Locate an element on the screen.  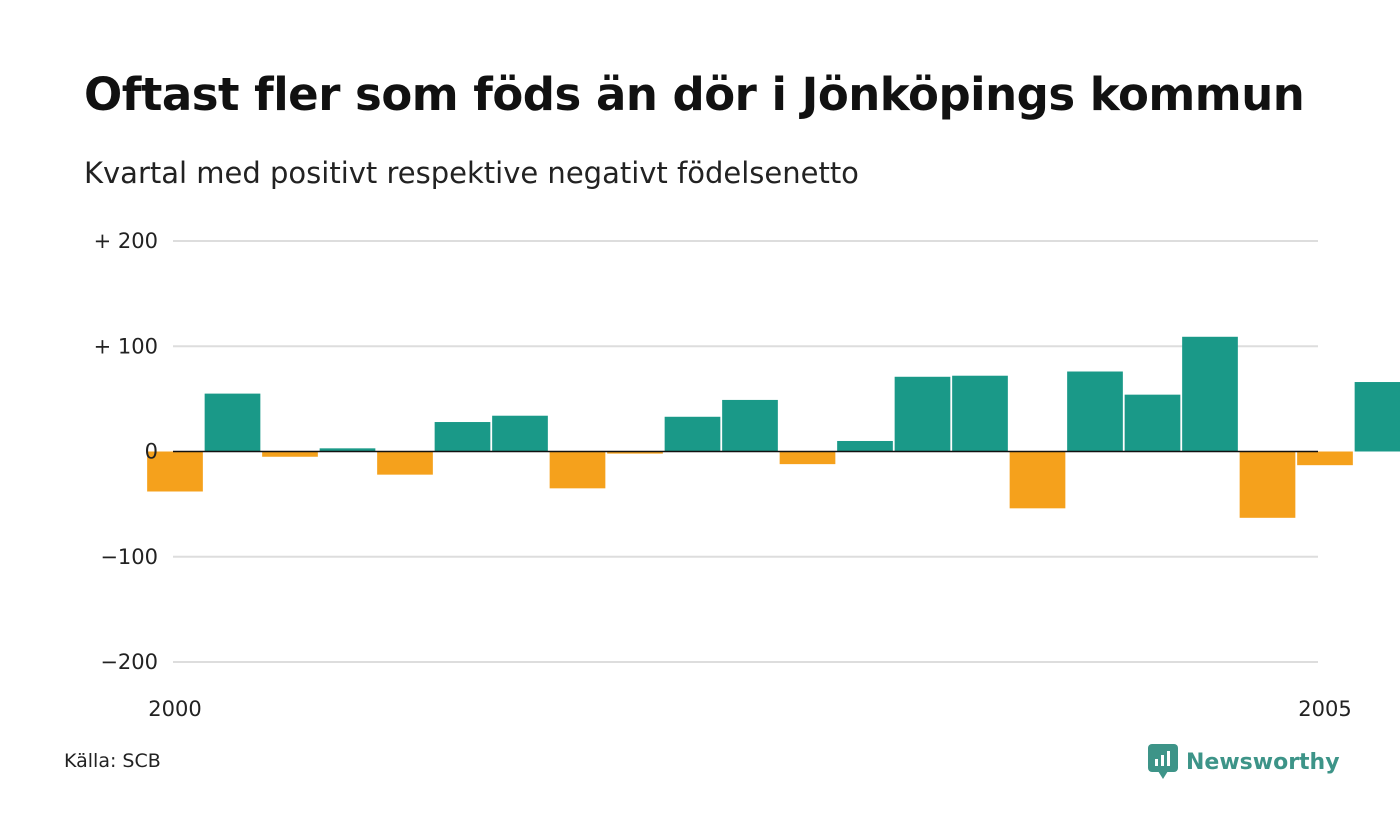
bar-2003-q2 is located at coordinates (922, 414).